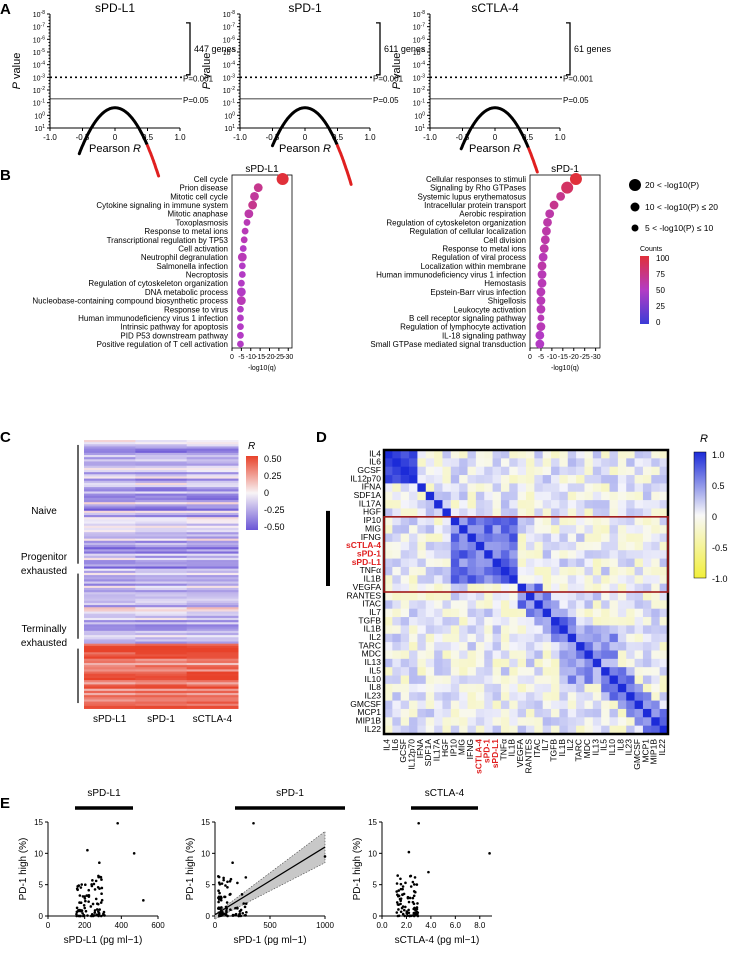  I want to click on y-tick-label: 10⁻¹, so click(229, 103).